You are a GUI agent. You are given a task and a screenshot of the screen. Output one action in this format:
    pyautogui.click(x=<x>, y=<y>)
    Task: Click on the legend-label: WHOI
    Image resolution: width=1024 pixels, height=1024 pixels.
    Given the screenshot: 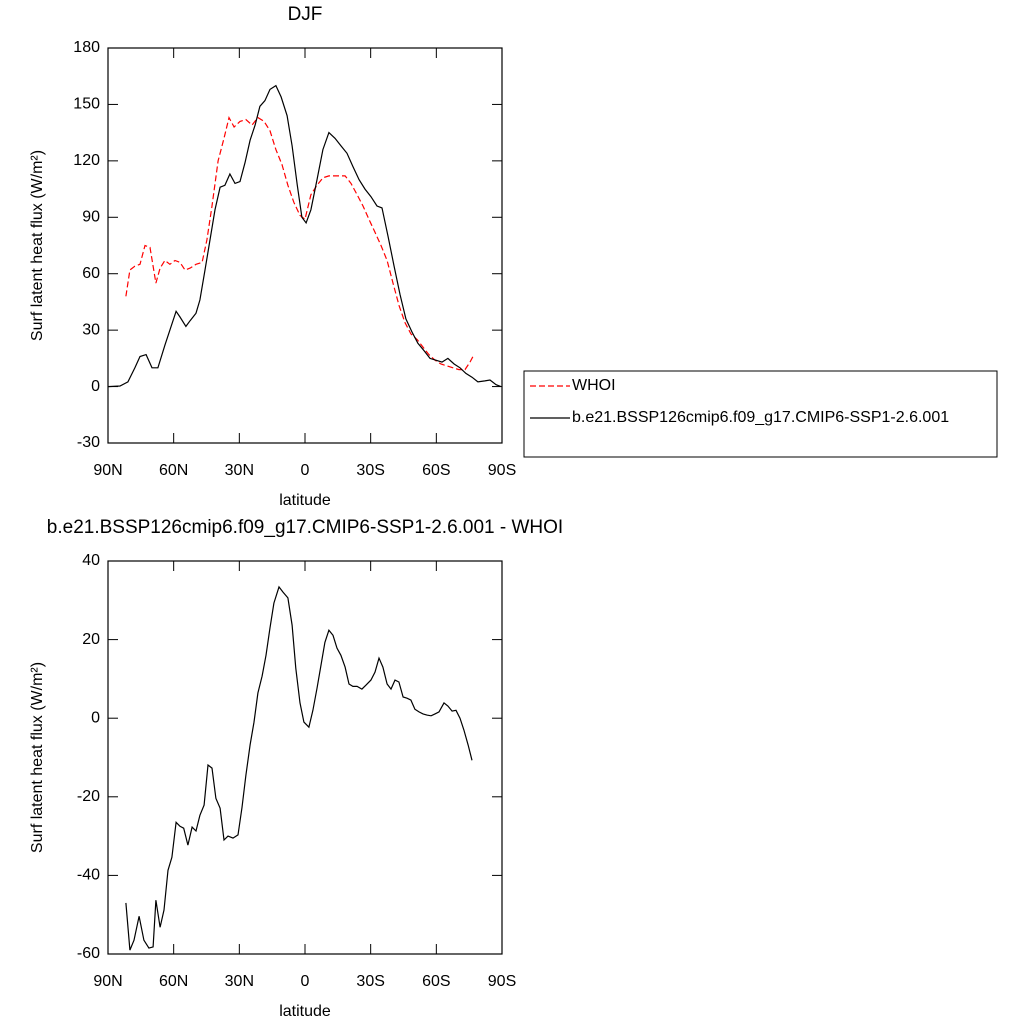 What is the action you would take?
    pyautogui.click(x=594, y=385)
    